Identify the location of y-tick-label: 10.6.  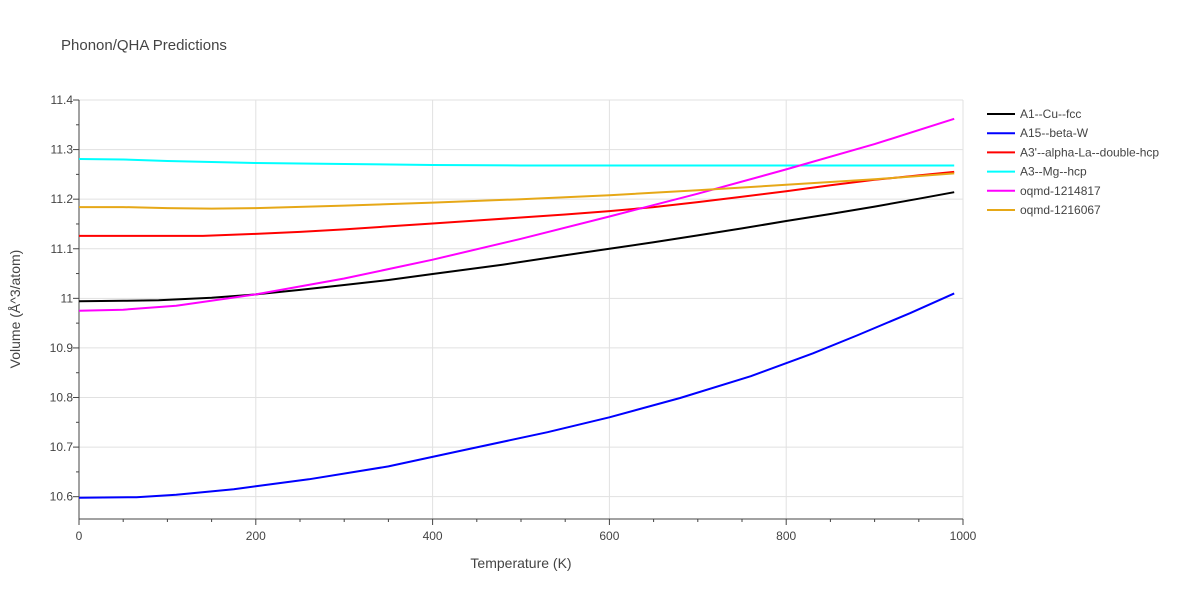
(62, 497).